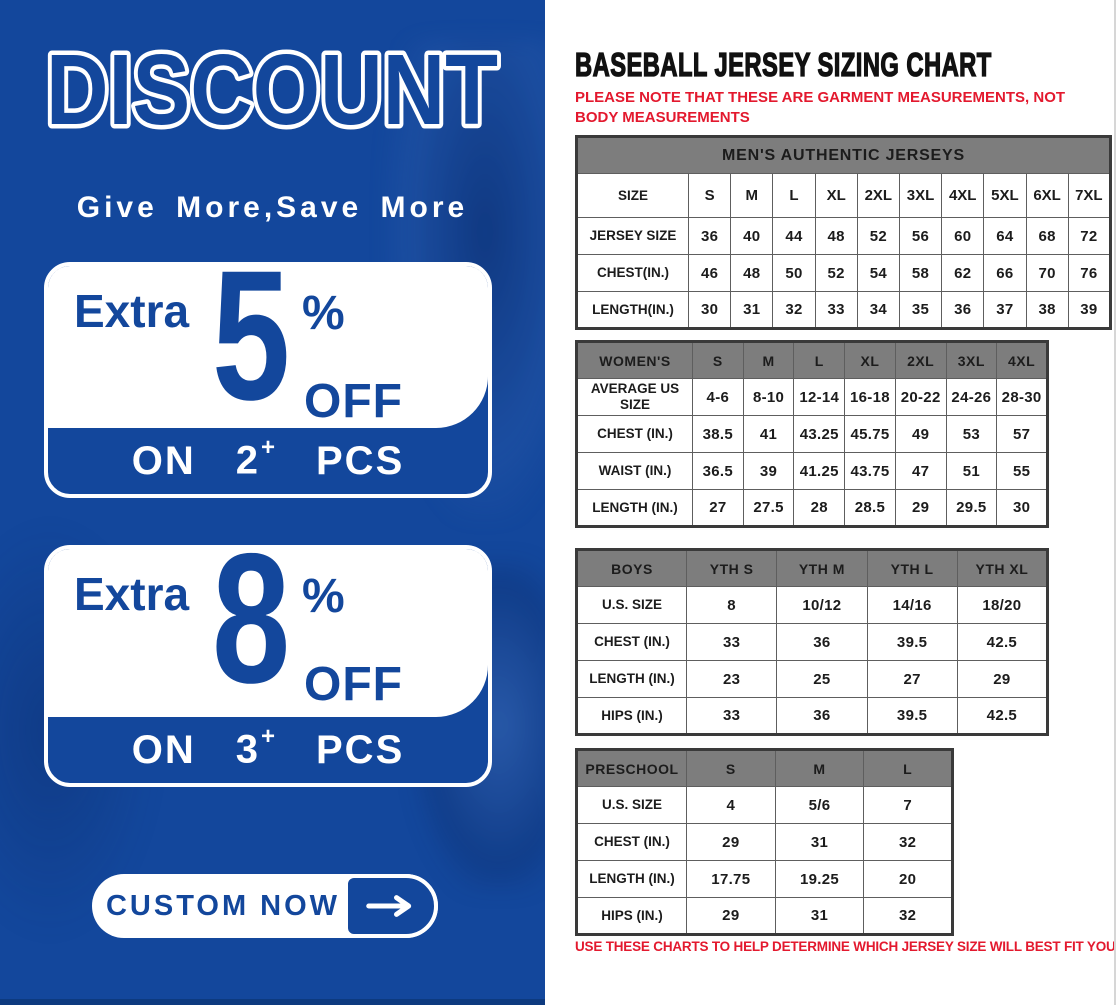  I want to click on row-label: WAIST (IN.), so click(634, 471).